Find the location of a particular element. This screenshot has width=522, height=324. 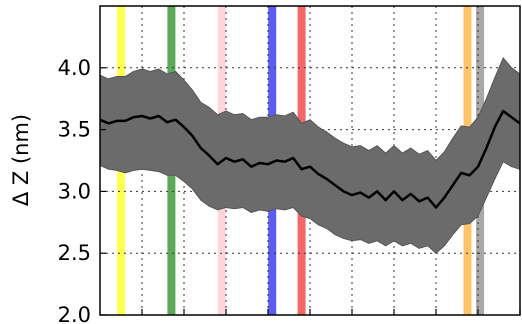

y-tick-labels: 2.0 2.5 3.0 3.5 4.0 is located at coordinates (74, 190).